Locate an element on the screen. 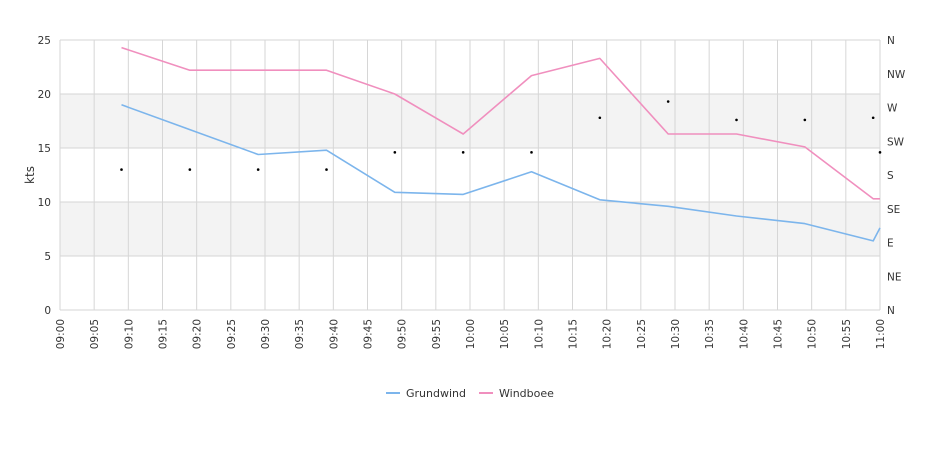 The image size is (940, 450). x-tick-label: 10:55 is located at coordinates (847, 334).